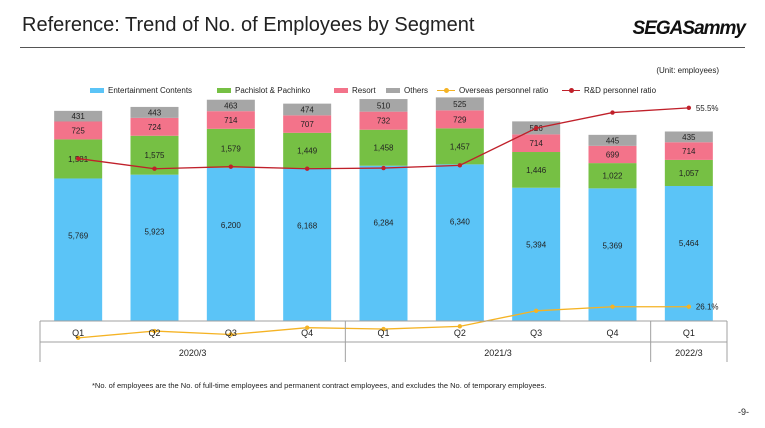 Image resolution: width=765 pixels, height=428 pixels. Describe the element at coordinates (743, 412) in the screenshot. I see `page-number: -9-` at that location.